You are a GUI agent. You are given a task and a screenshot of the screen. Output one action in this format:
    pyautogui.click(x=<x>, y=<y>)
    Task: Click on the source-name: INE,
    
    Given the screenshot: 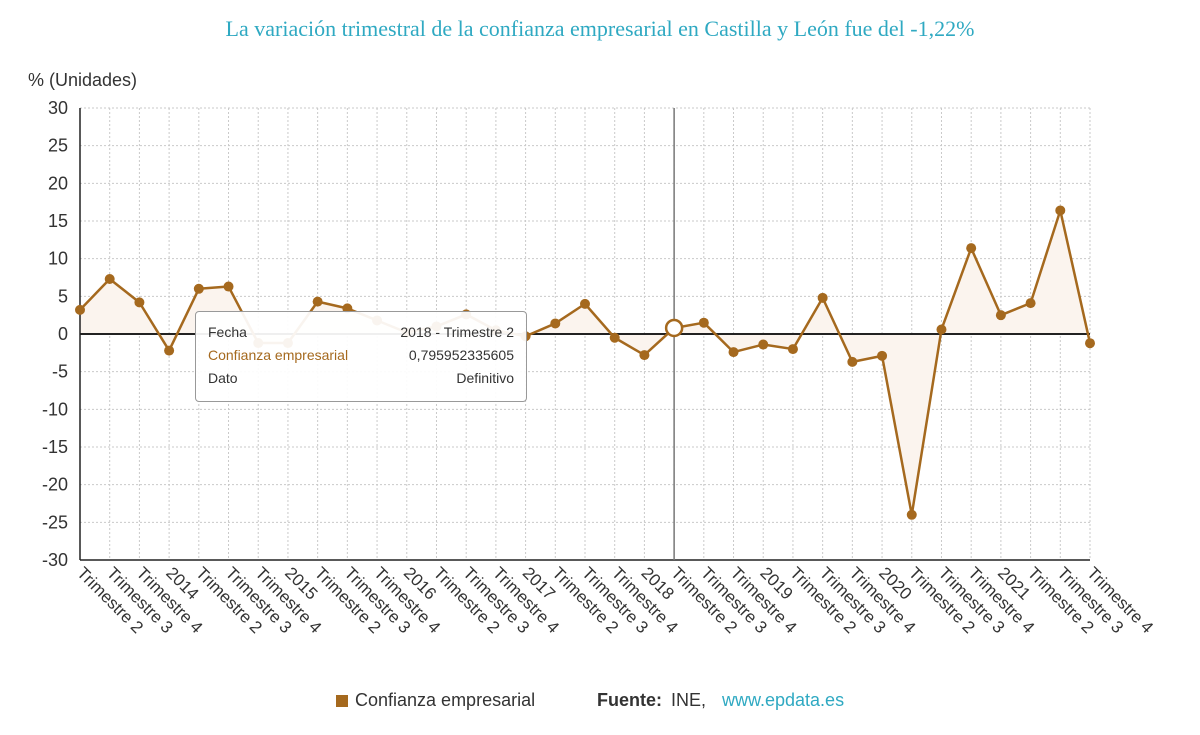 What is the action you would take?
    pyautogui.click(x=689, y=700)
    